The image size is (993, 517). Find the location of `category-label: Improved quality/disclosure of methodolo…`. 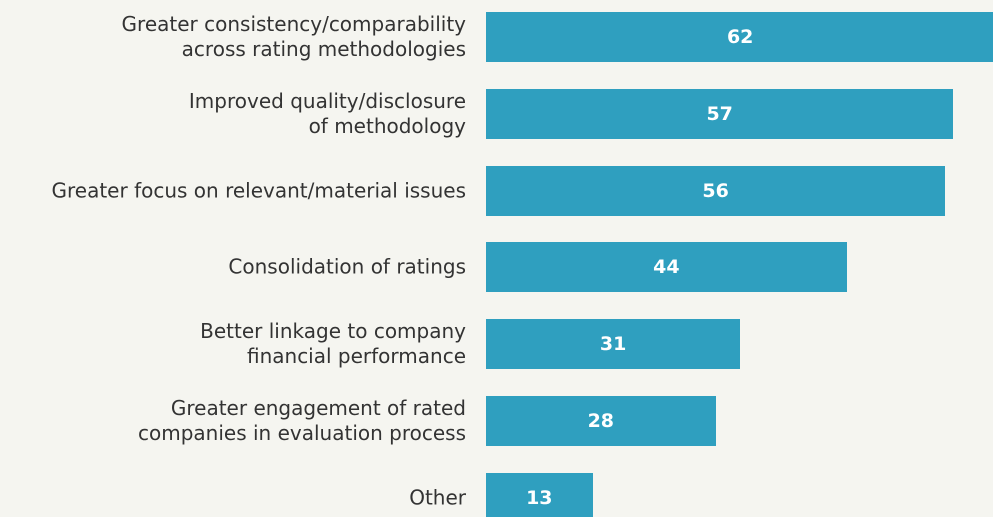

category-label: Improved quality/disclosure of methodolo… is located at coordinates (327, 113).